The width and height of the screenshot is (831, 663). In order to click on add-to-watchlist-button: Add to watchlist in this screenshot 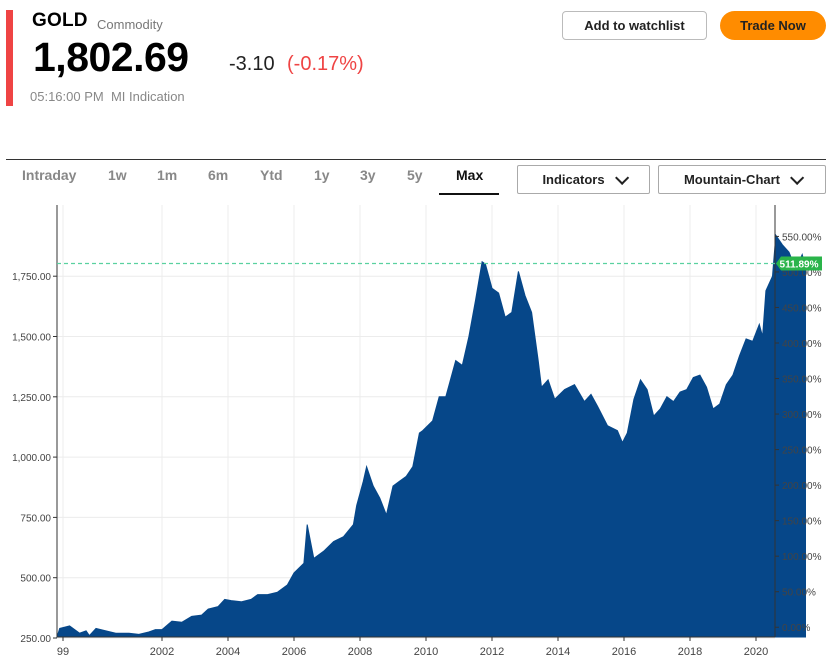, I will do `click(634, 25)`.